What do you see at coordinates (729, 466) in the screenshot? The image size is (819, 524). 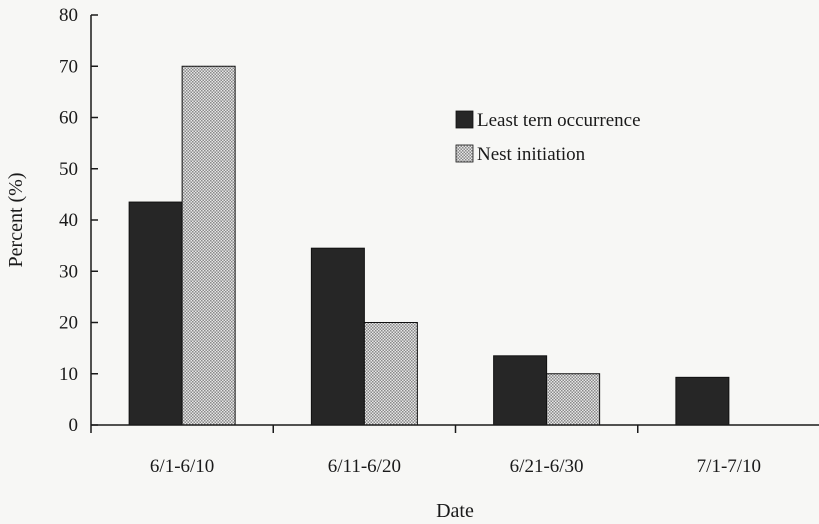 I see `x-category-label: 7/1-7/10` at bounding box center [729, 466].